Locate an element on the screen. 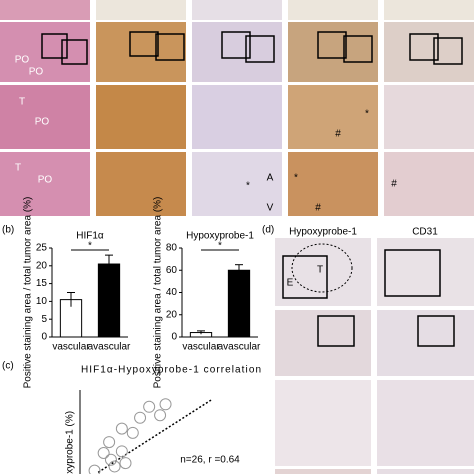 The width and height of the screenshot is (474, 474). y-tick-label: 80 is located at coordinates (172, 248).